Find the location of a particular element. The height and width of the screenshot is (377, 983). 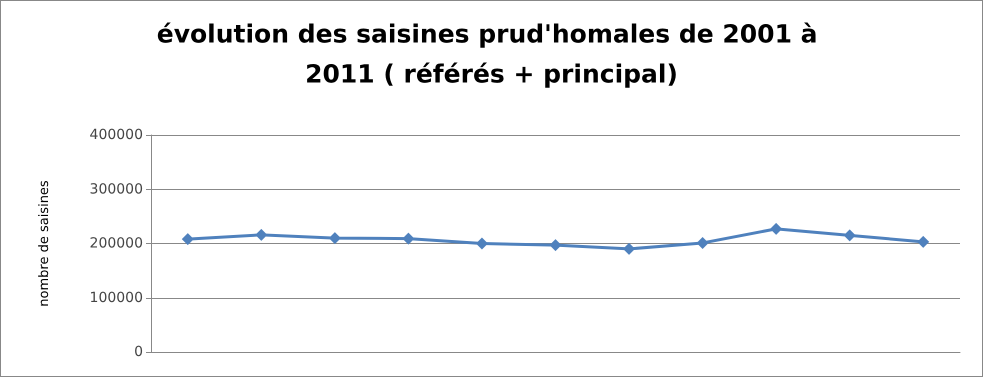

y-tick-label: 100000 is located at coordinates (116, 298).